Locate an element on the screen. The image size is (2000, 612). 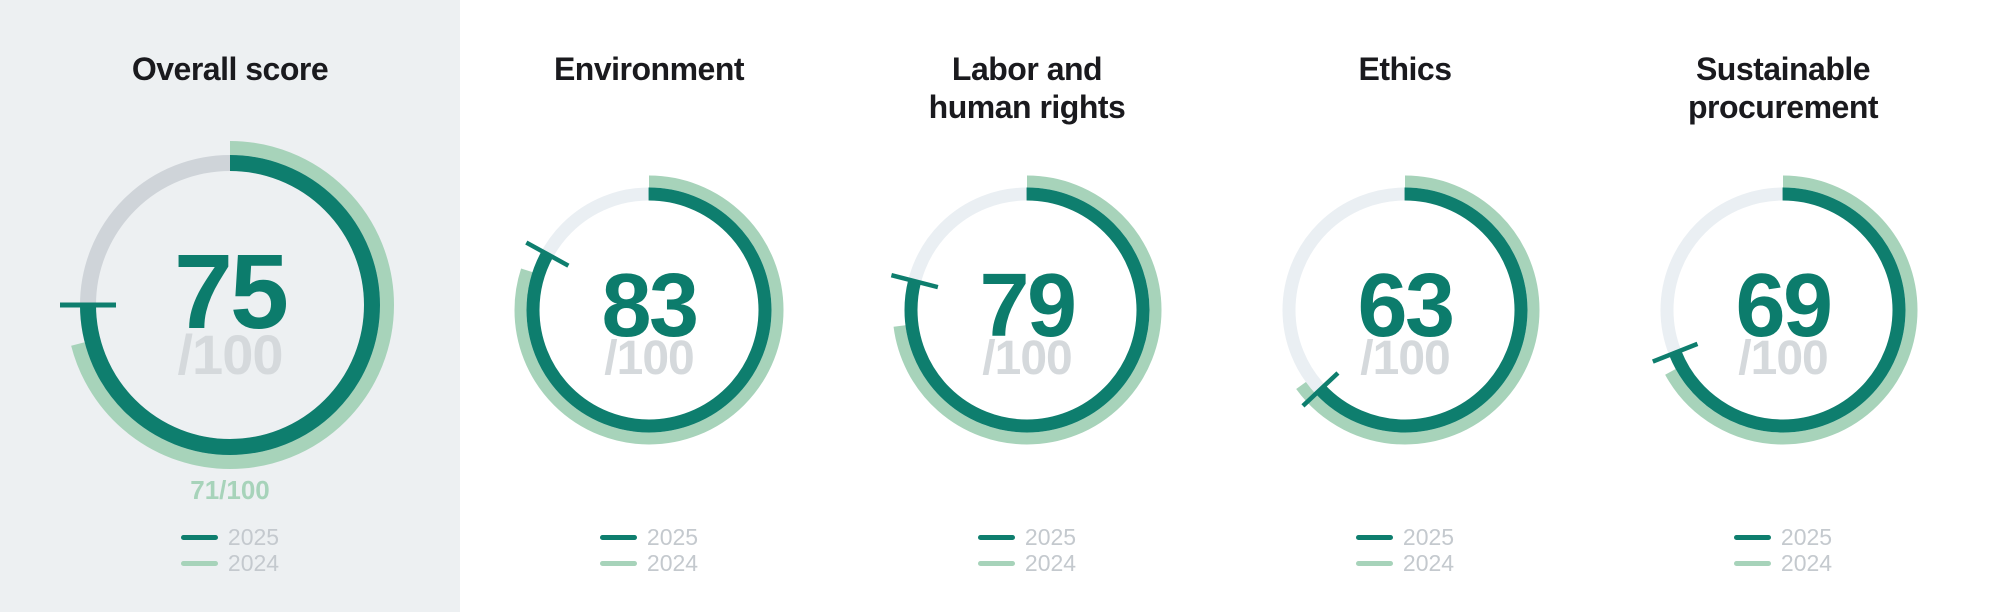
score-value: 69 is located at coordinates (1784, 306).